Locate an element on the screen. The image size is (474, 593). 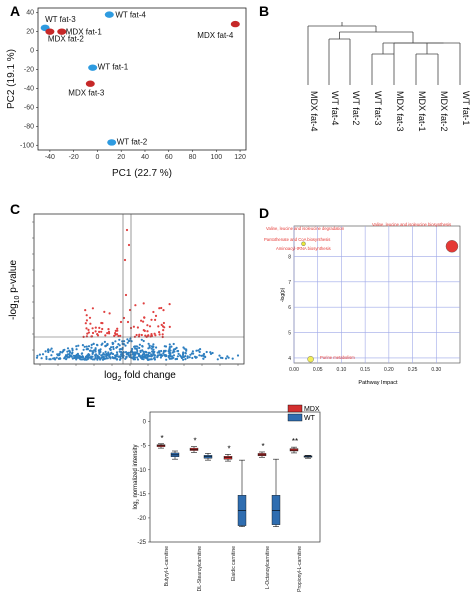
pathway-ticks: 0.00 0.05 0.10 0.15 0.20 0.25 0.30 4 5 6 7 8 is located at coordinates (364, 313).